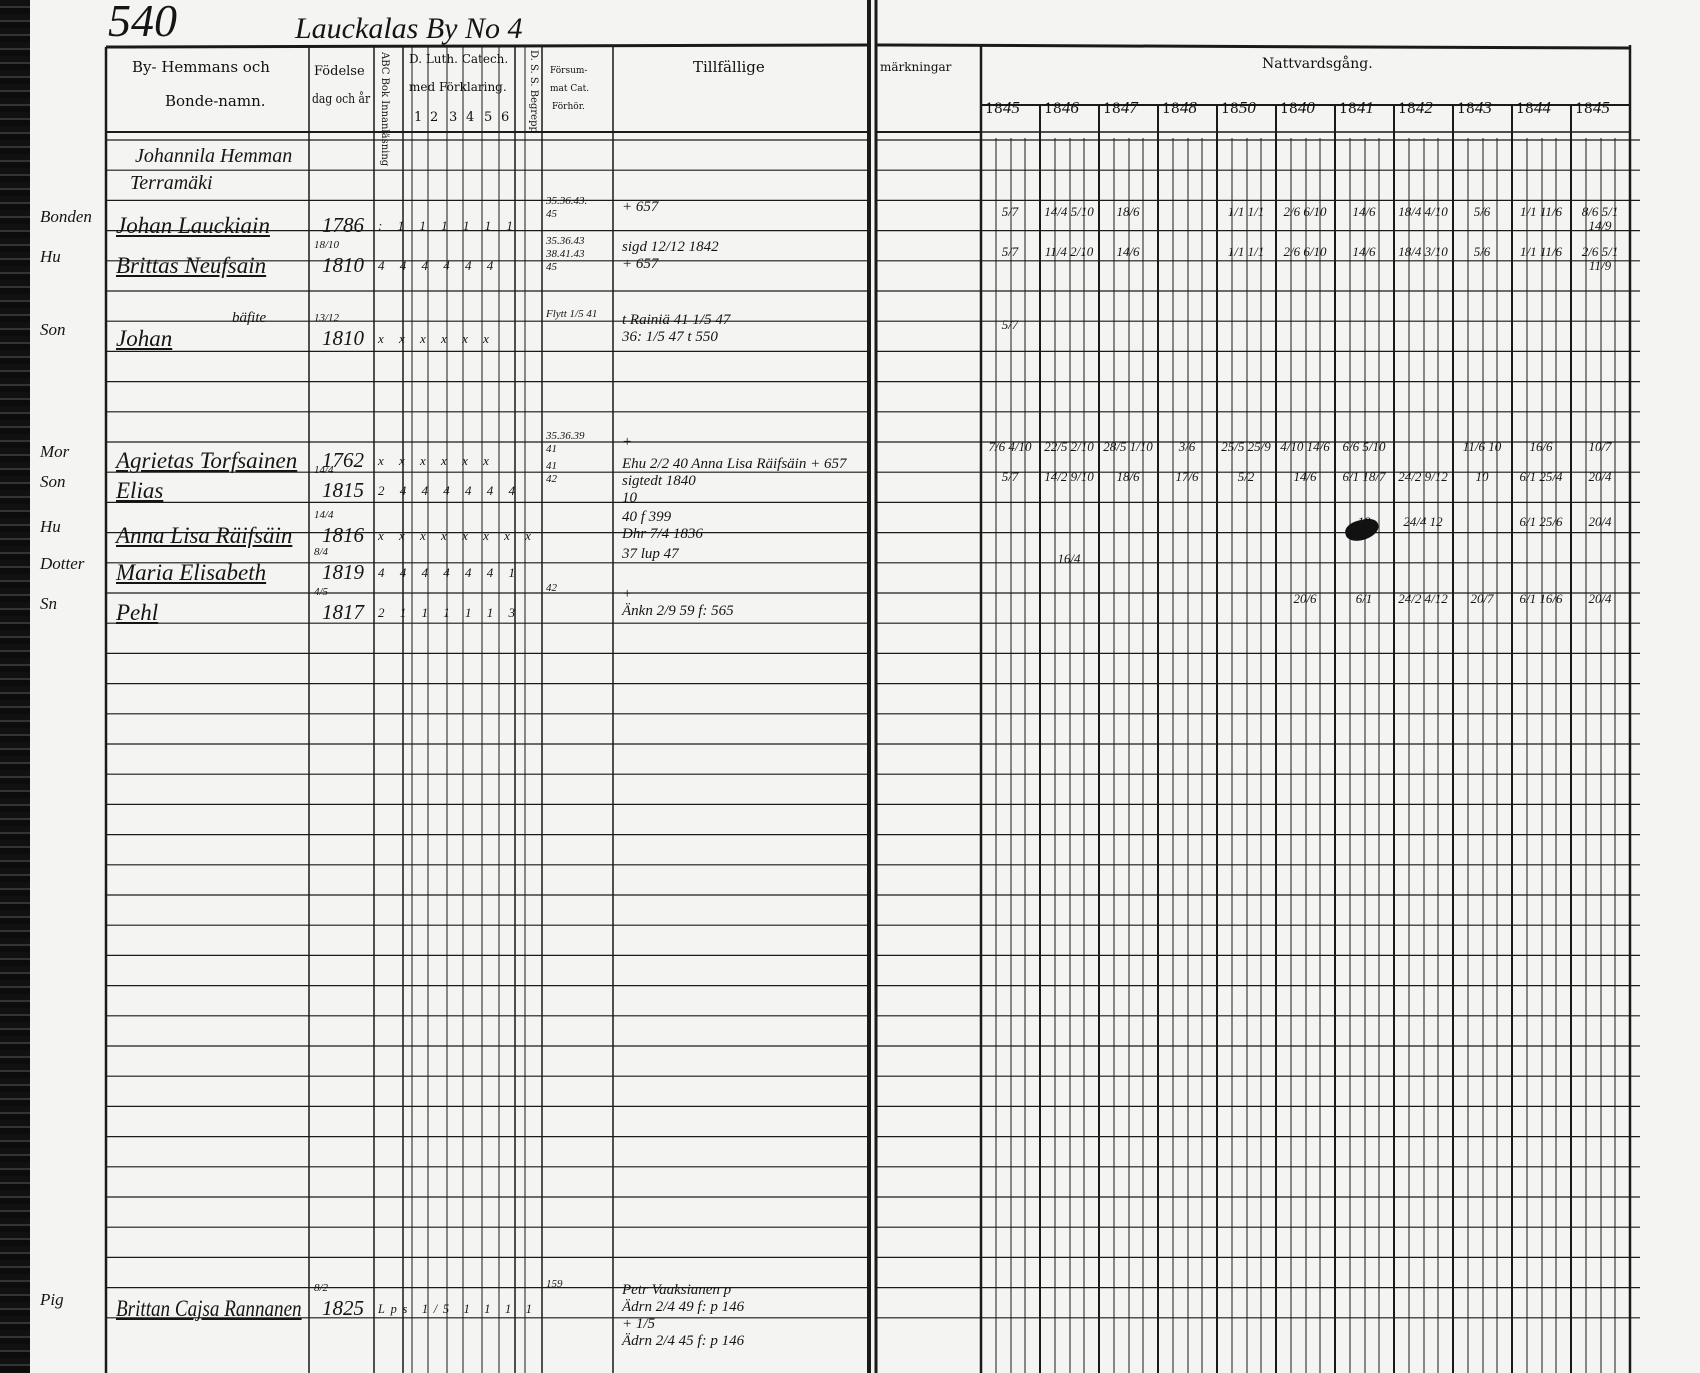 The height and width of the screenshot is (1373, 1700). I want to click on entry-birth-year: 1762, so click(343, 460).